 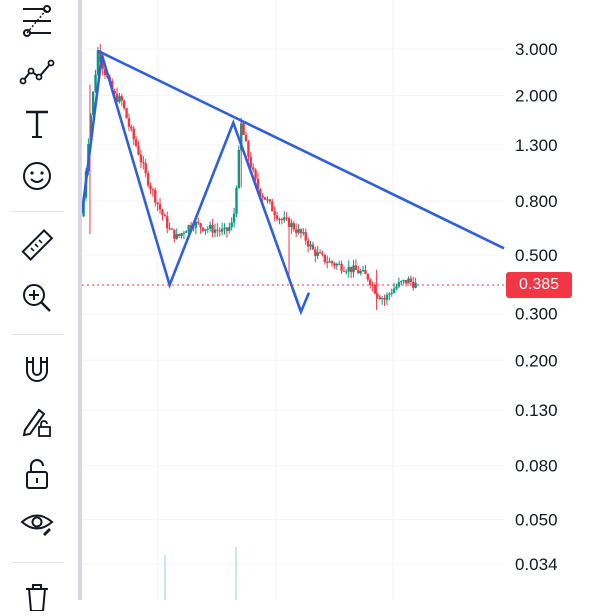 I want to click on current-price-badge: 0.385, so click(x=539, y=285).